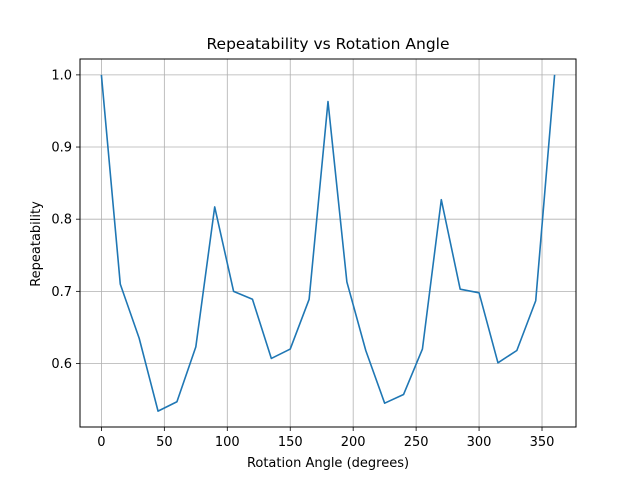 Image resolution: width=640 pixels, height=480 pixels. I want to click on y-tick-label: 0.7, so click(61, 292).